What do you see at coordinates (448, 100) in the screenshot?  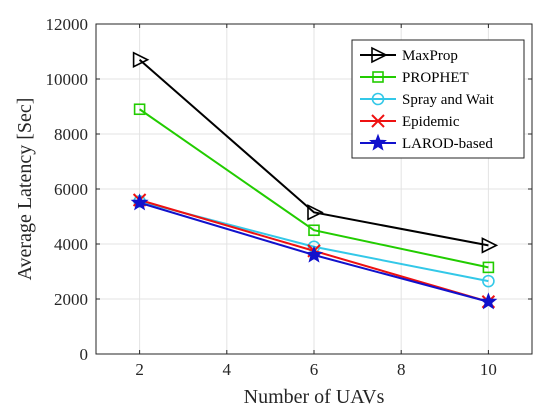 I see `legend-label: Spray and Wait` at bounding box center [448, 100].